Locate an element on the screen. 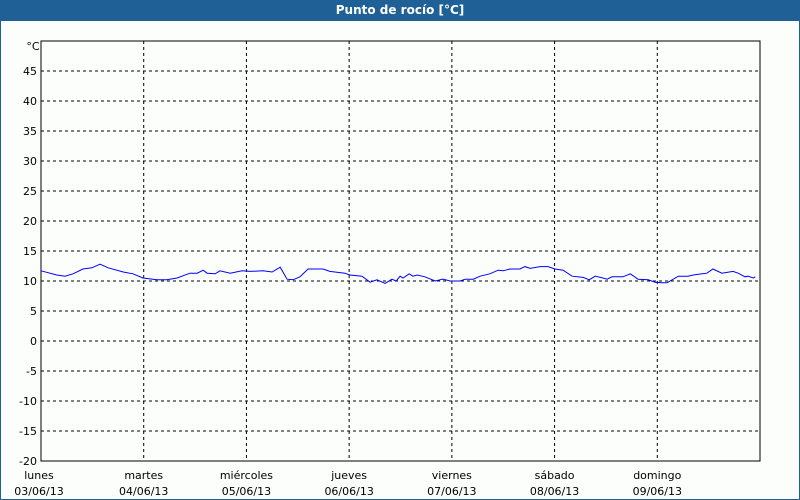 Image resolution: width=800 pixels, height=500 pixels. x-tick-date: 05/06/13 is located at coordinates (246, 491).